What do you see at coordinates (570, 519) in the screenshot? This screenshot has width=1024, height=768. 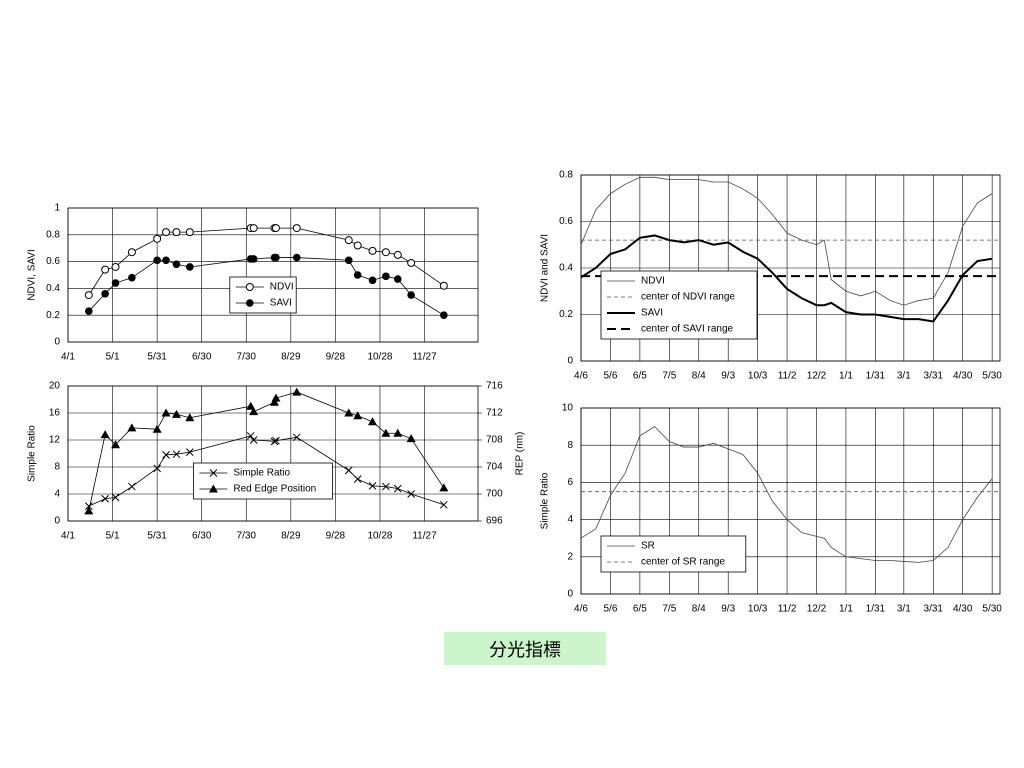 I see `y-tick-label: 4` at bounding box center [570, 519].